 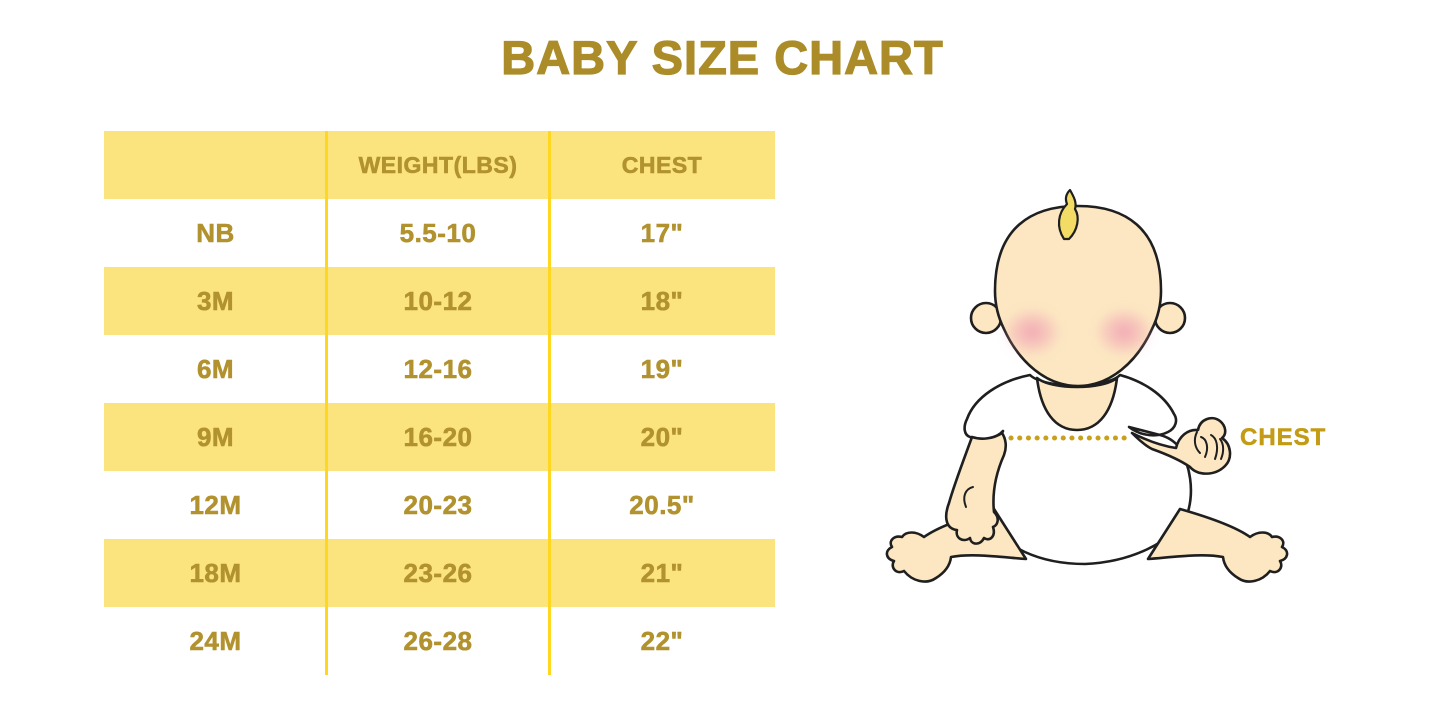 What do you see at coordinates (1181, 446) in the screenshot?
I see `baby-right-arm` at bounding box center [1181, 446].